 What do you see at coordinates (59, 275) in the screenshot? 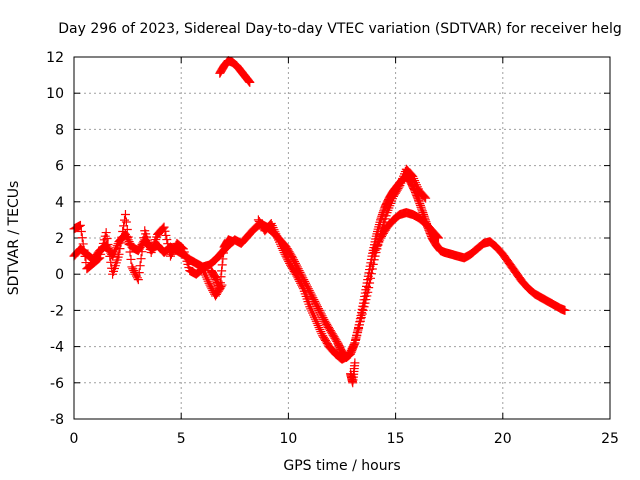
I see `y-tick-label: 0` at bounding box center [59, 275].